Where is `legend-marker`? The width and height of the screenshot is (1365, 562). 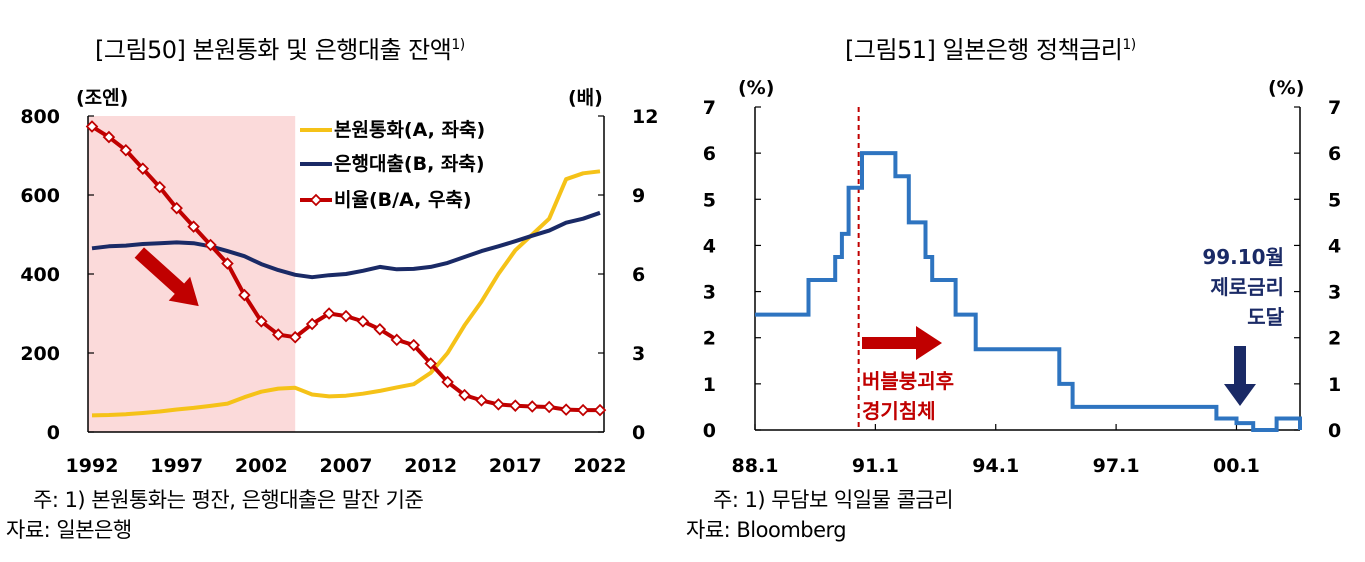 legend-marker is located at coordinates (316, 200).